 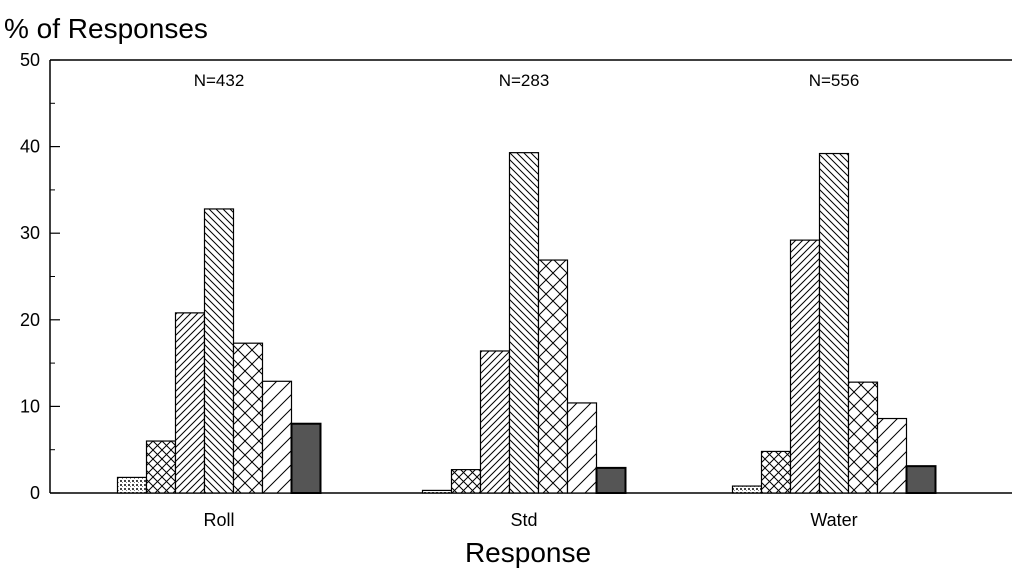 I want to click on sample-size-annotation: N=283, so click(x=524, y=80).